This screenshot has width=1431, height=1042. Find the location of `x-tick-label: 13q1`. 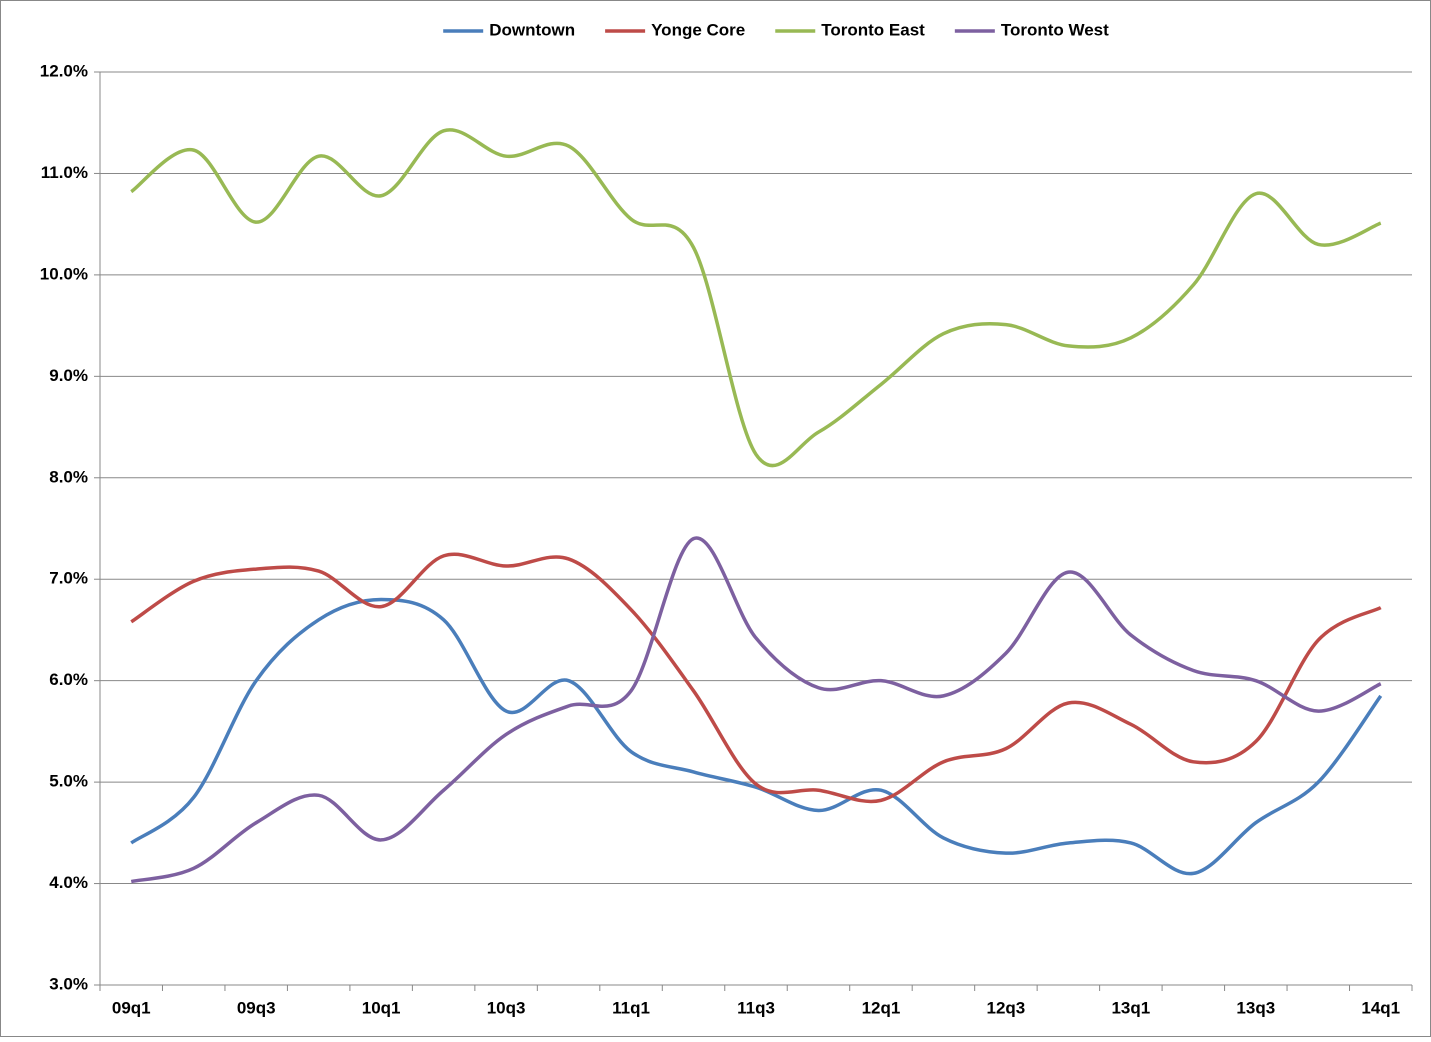

x-tick-label: 13q1 is located at coordinates (1130, 1007).